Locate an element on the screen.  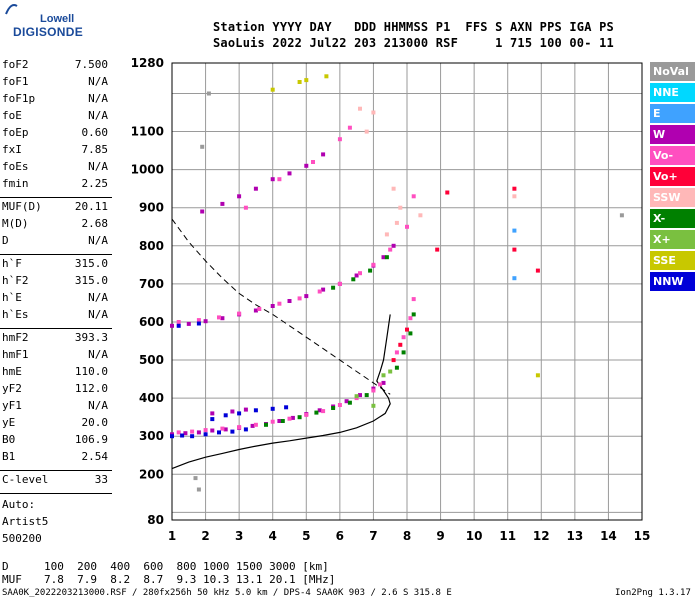
x-tick-label: 11 is located at coordinates (507, 536).